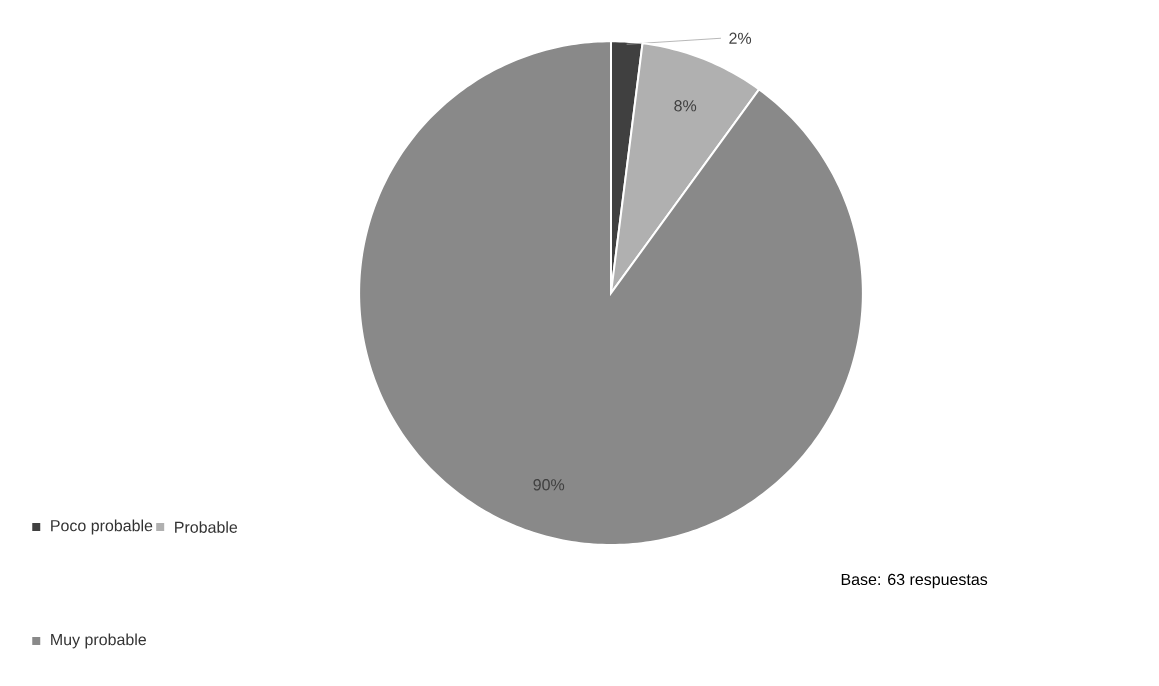 Image resolution: width=1159 pixels, height=686 pixels. I want to click on legend-label: Muy probable, so click(98, 641).